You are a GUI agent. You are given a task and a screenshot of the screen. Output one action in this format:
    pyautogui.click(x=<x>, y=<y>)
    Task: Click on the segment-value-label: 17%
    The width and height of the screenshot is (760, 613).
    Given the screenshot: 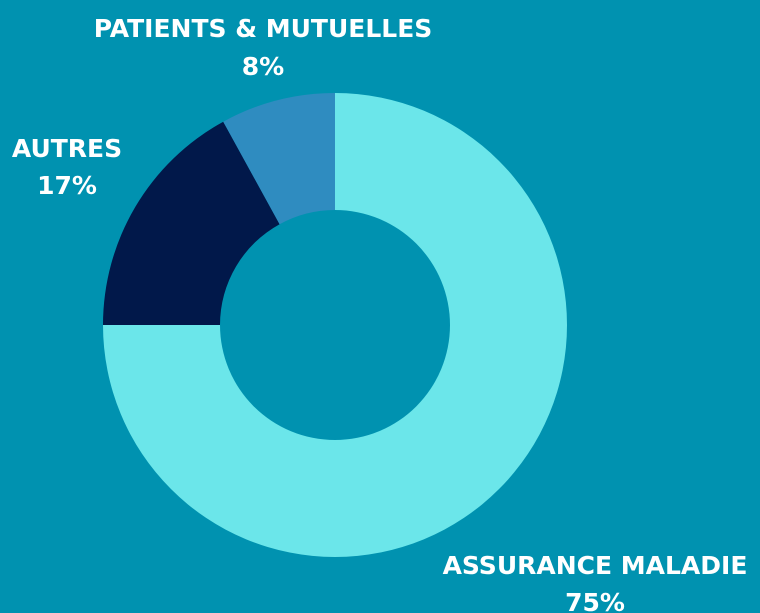 What is the action you would take?
    pyautogui.click(x=67, y=185)
    